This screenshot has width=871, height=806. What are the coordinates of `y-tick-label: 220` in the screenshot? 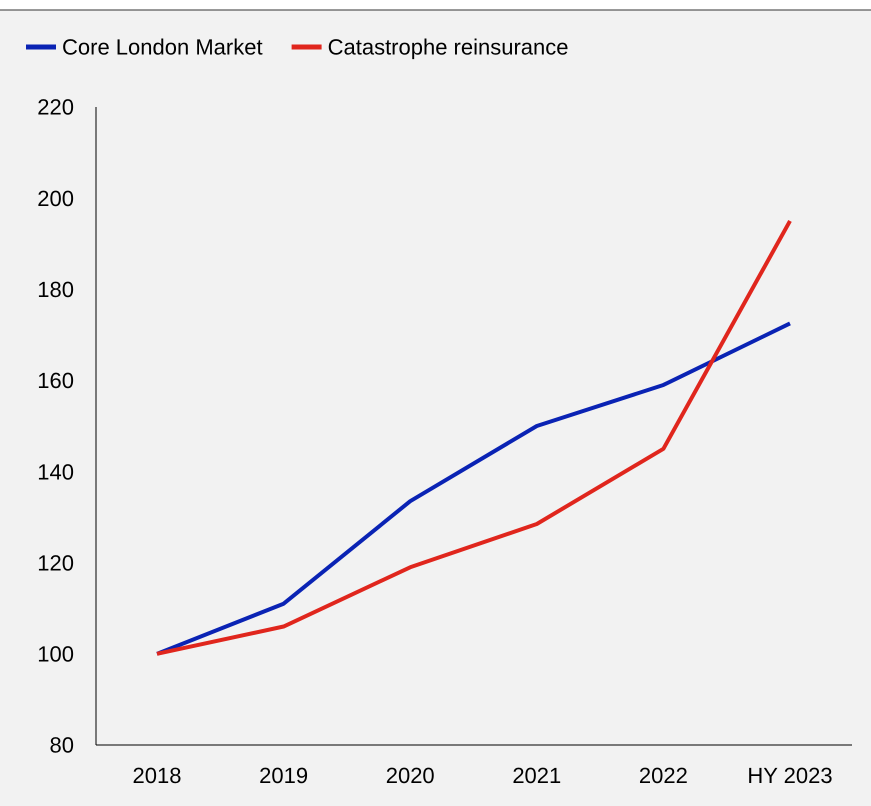 It's located at (55, 107).